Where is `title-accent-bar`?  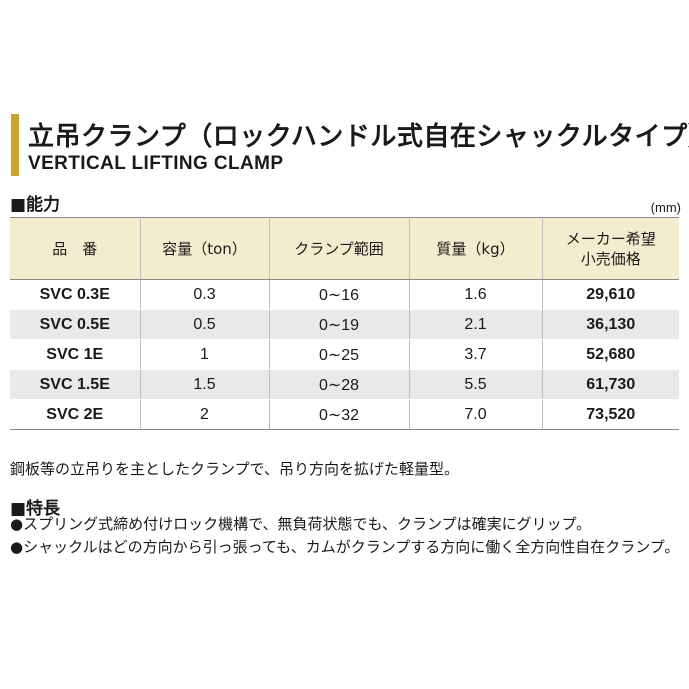 title-accent-bar is located at coordinates (15, 145).